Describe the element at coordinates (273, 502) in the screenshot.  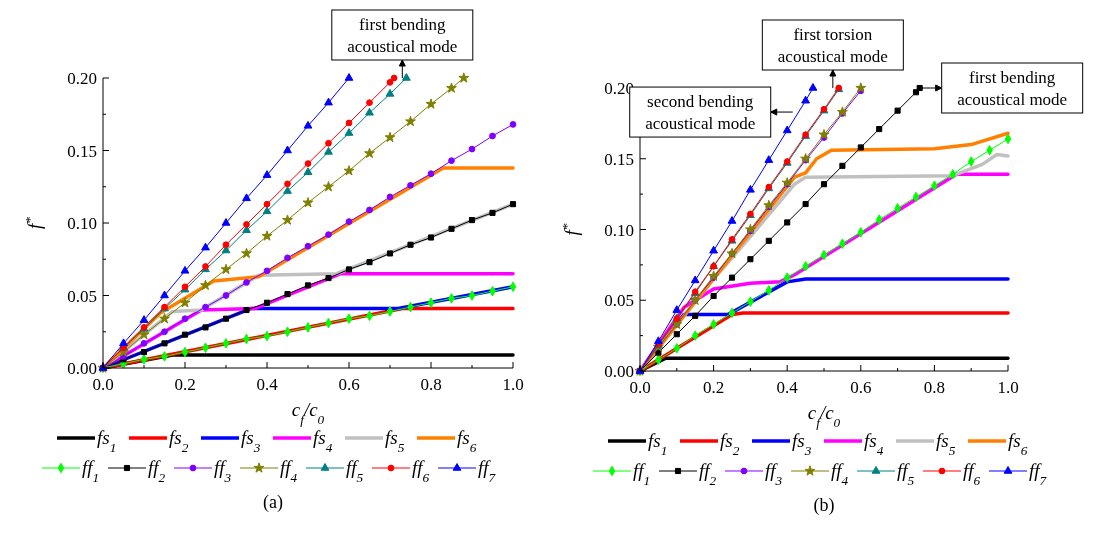
I see `text: (a)` at that location.